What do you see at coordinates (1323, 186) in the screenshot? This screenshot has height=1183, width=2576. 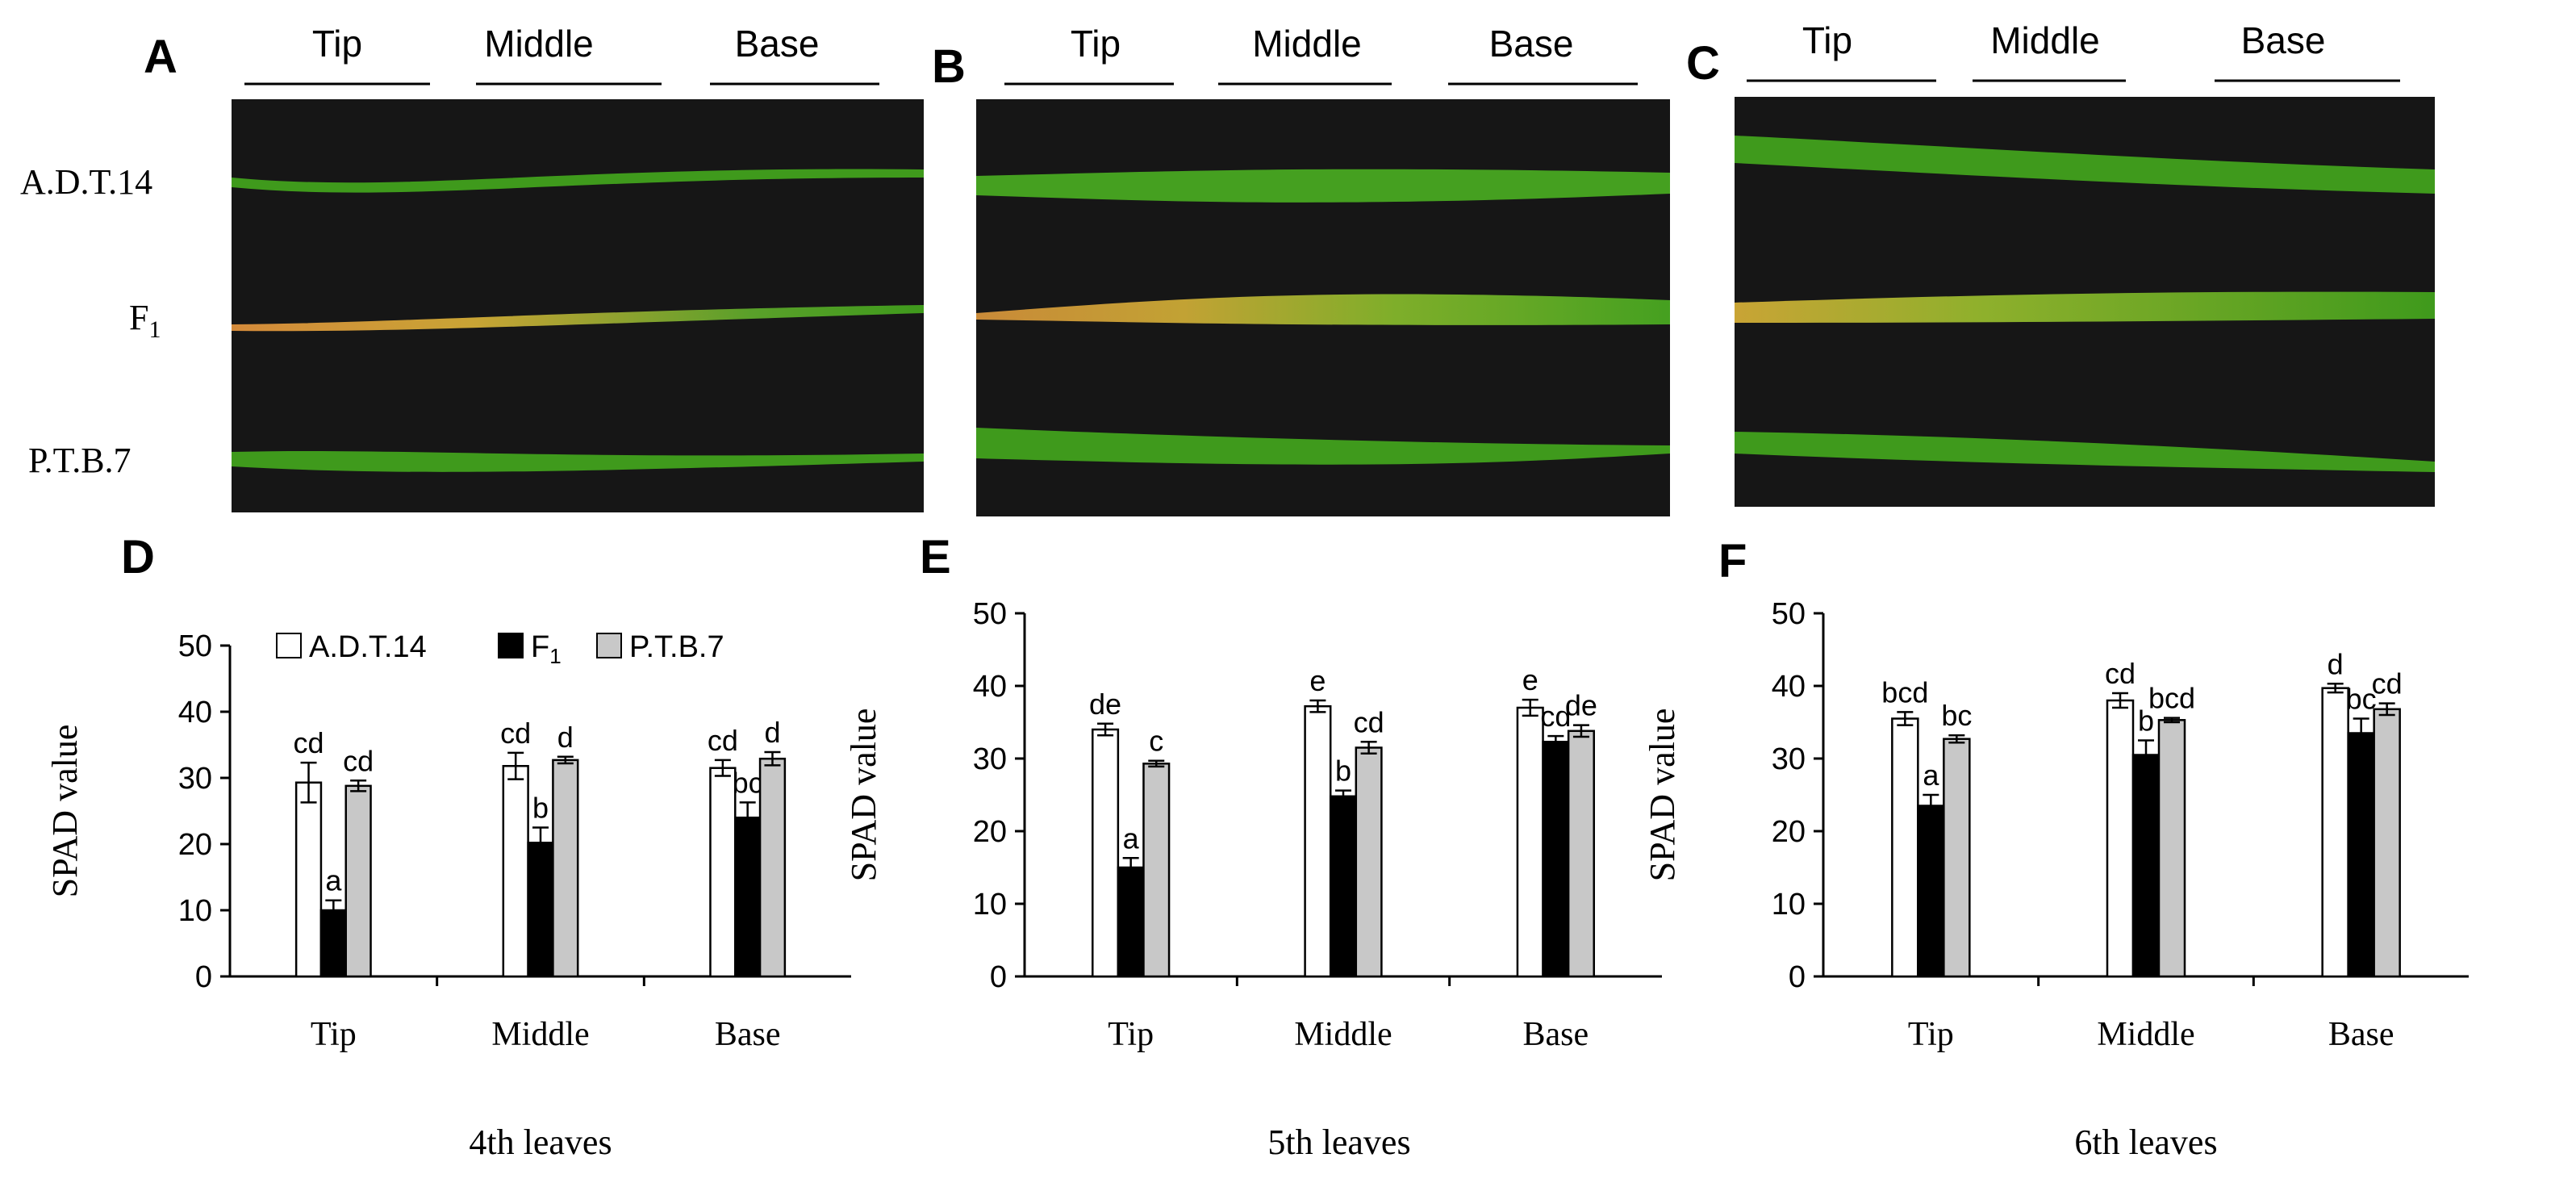 I see `leaf-adt14-b` at bounding box center [1323, 186].